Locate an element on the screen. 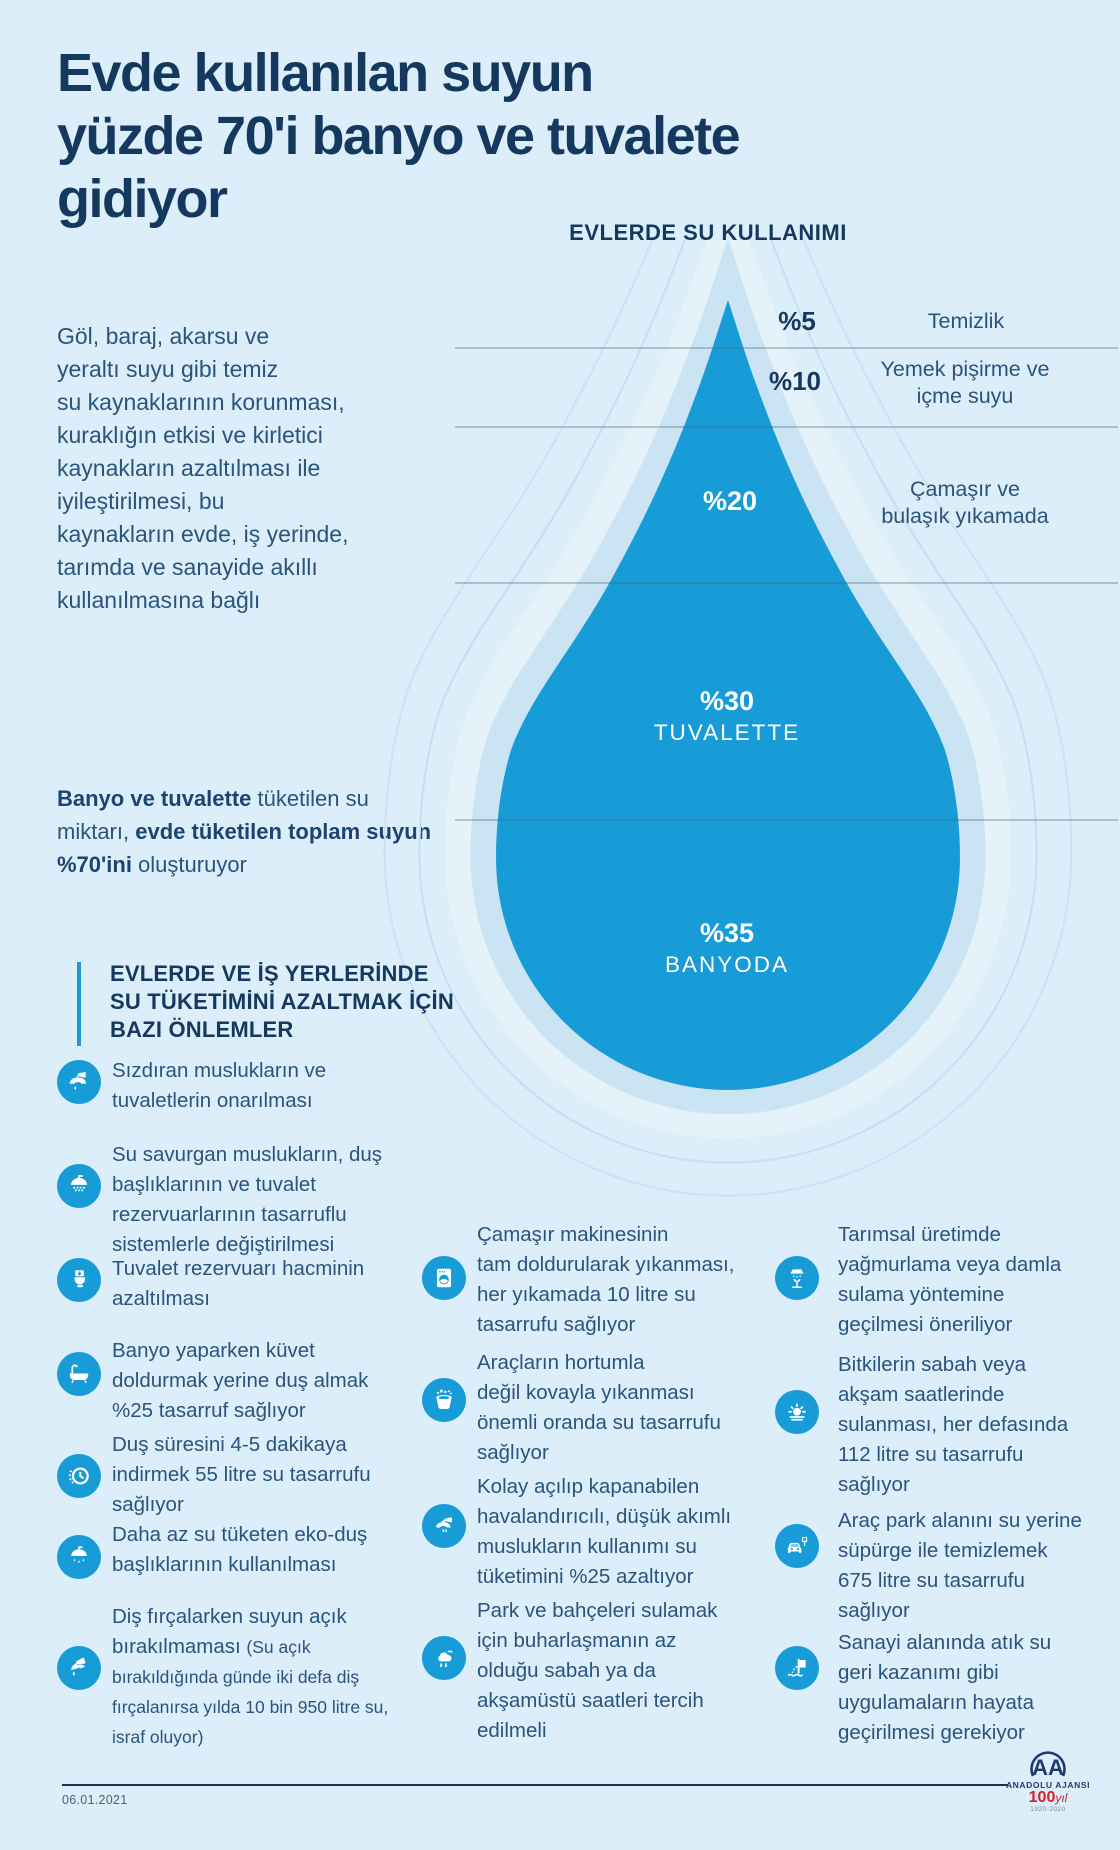 This screenshot has height=1850, width=1120. timer-icon is located at coordinates (79, 1476).